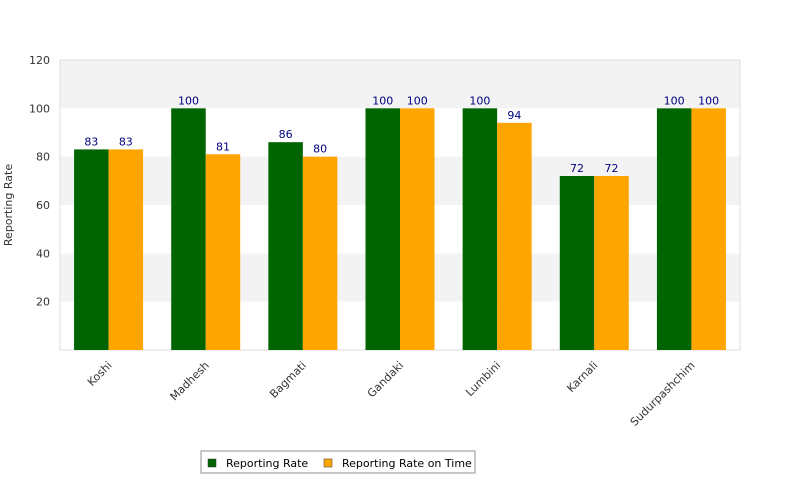 The width and height of the screenshot is (800, 500). What do you see at coordinates (43, 205) in the screenshot?
I see `y-tick-label: 60` at bounding box center [43, 205].